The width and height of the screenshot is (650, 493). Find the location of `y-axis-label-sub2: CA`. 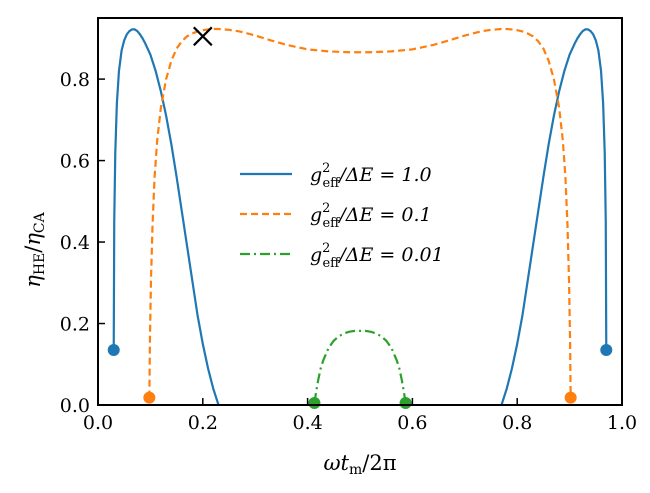

y-axis-label-sub2: CA is located at coordinates (40, 222).